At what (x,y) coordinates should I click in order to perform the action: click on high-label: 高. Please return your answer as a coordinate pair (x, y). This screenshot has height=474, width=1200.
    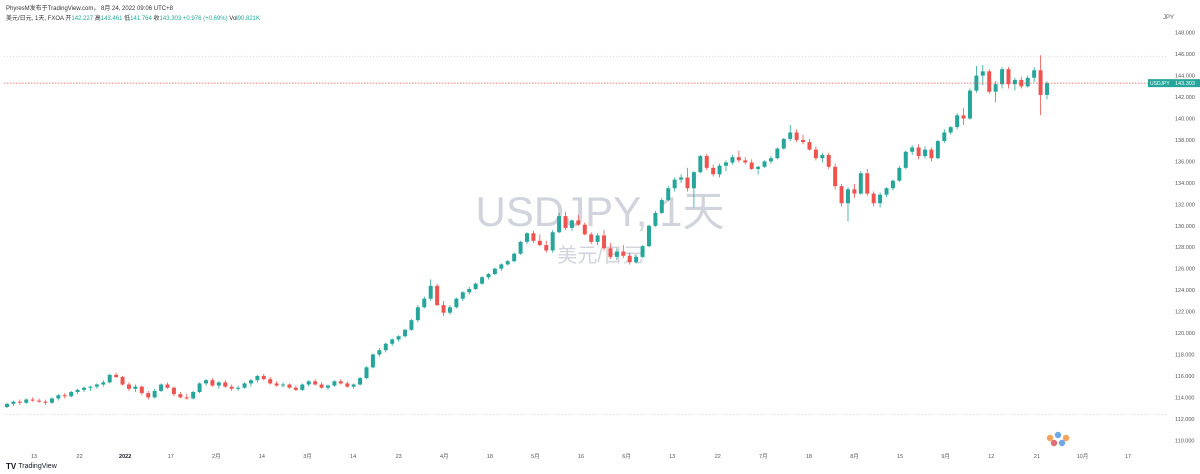
    Looking at the image, I should click on (97, 19).